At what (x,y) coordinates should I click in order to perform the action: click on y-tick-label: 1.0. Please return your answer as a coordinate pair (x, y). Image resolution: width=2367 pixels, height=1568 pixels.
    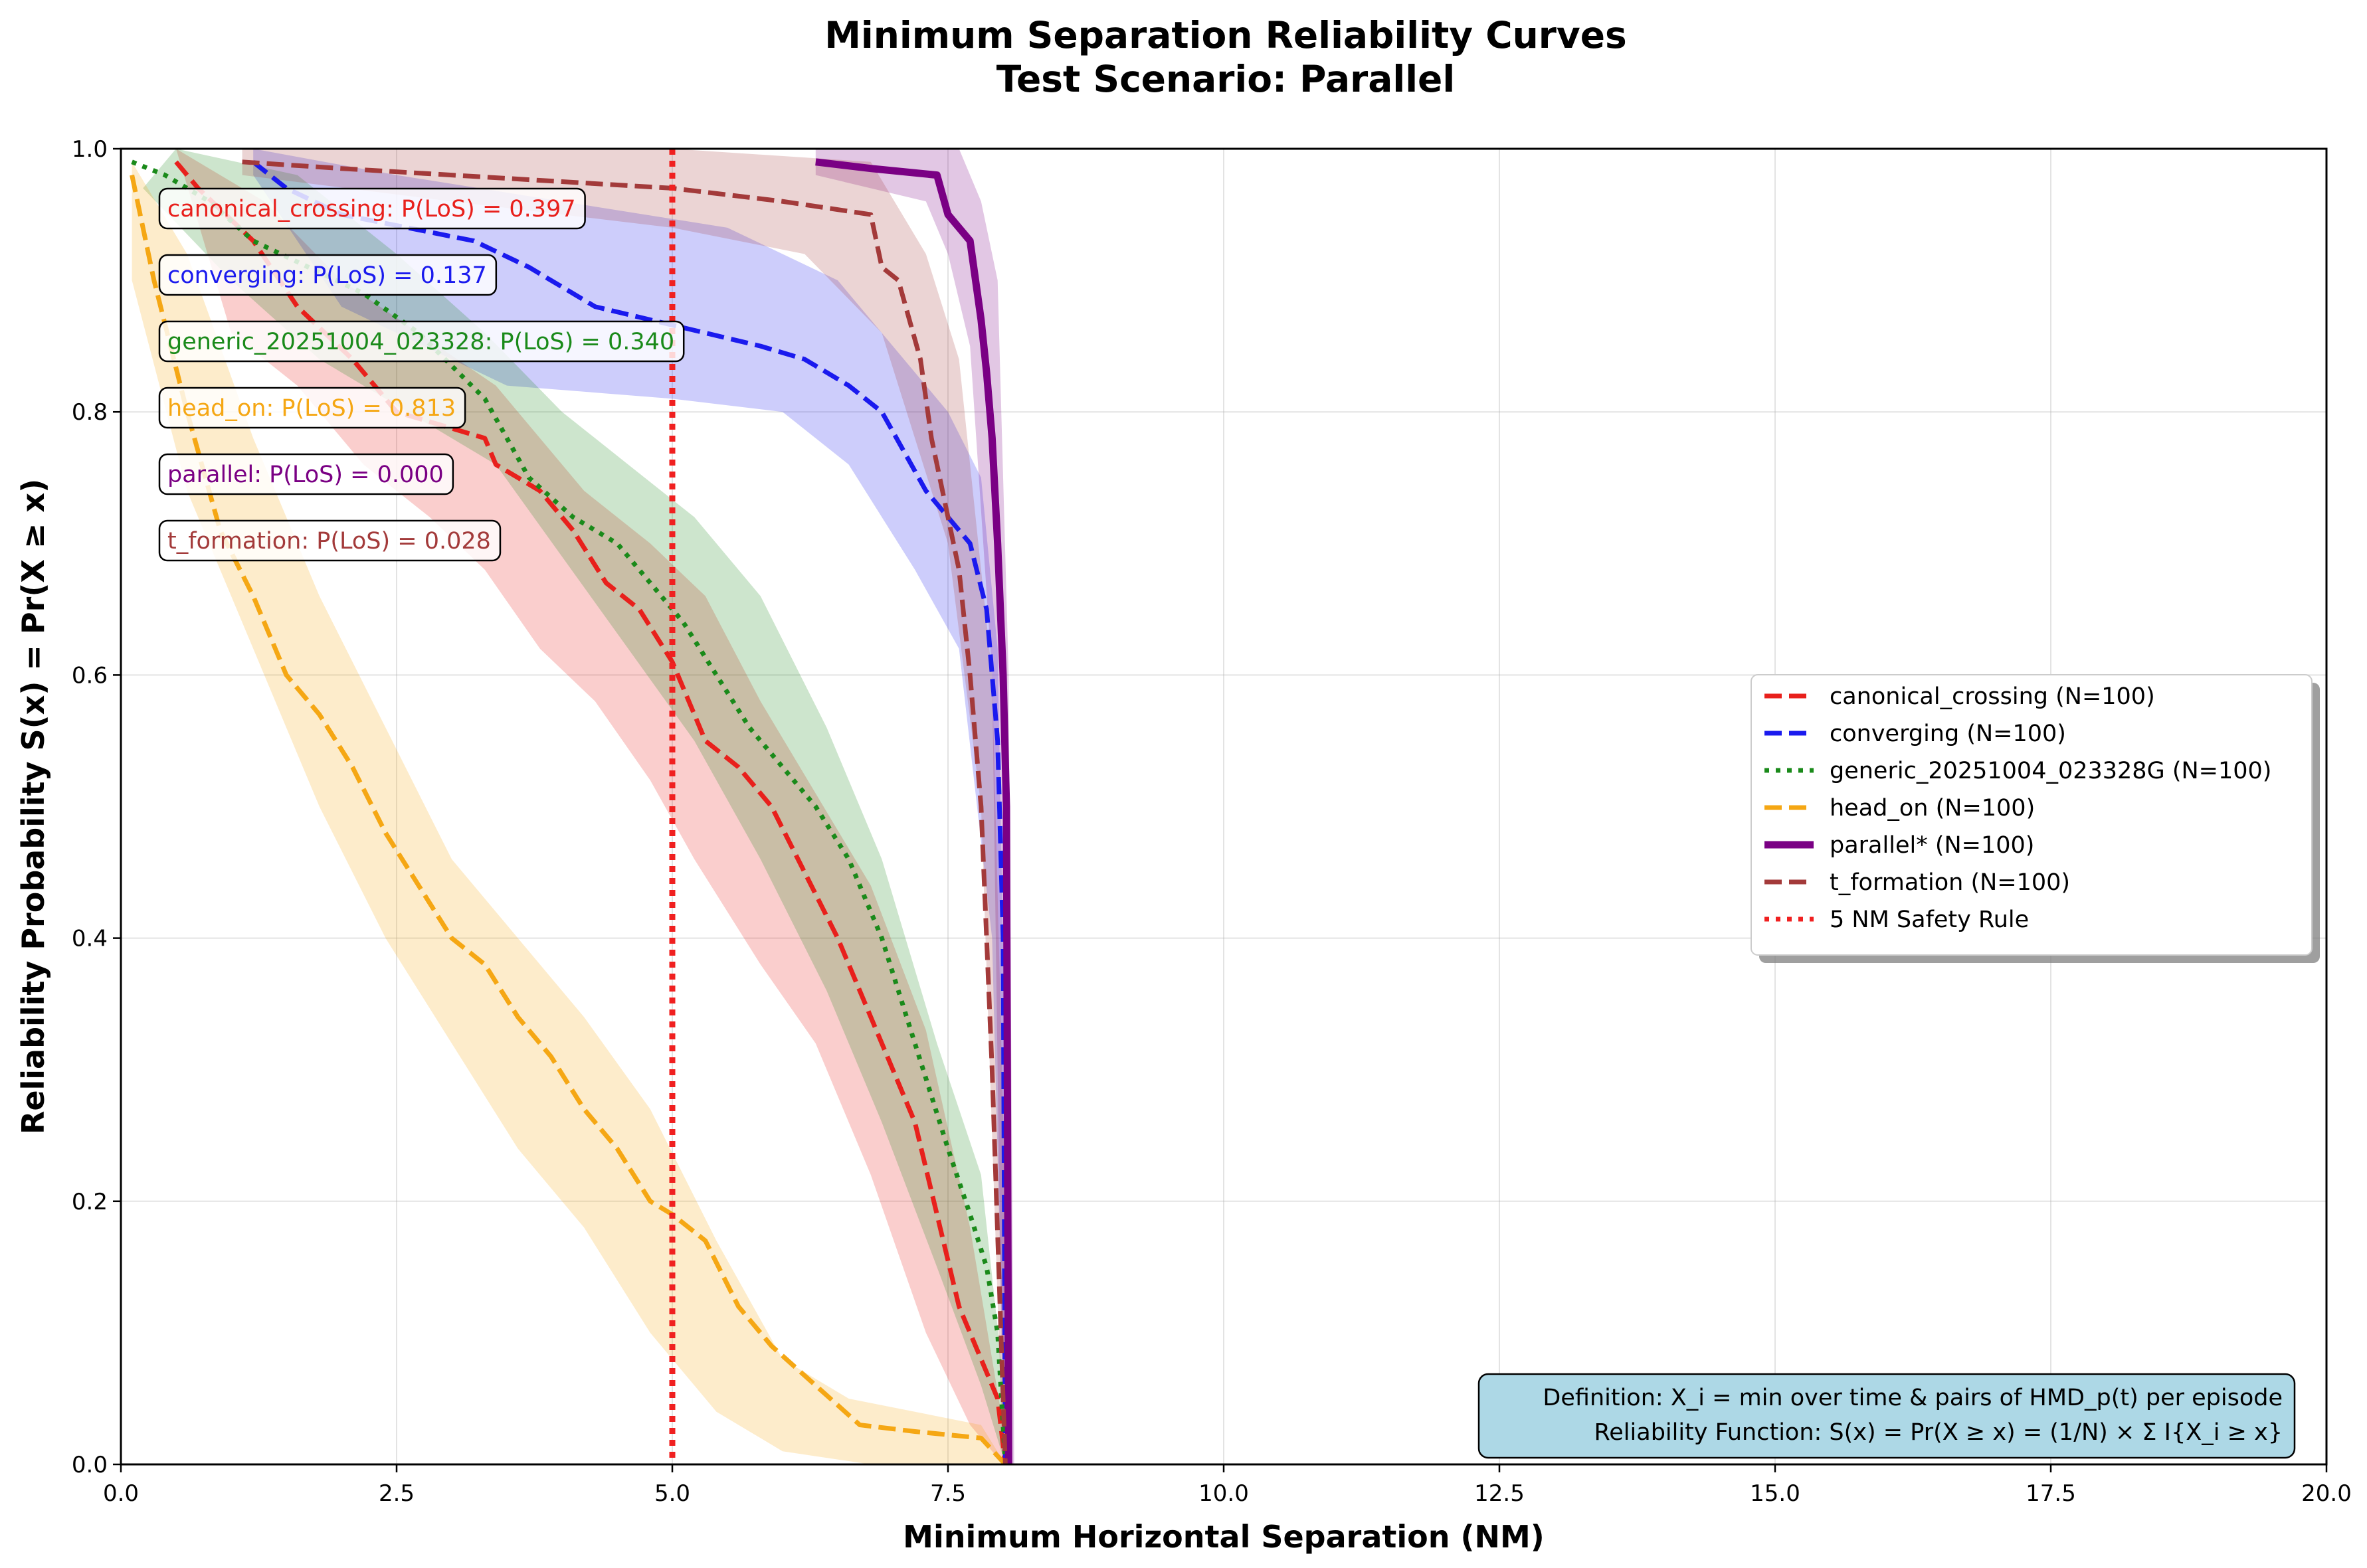
    Looking at the image, I should click on (90, 149).